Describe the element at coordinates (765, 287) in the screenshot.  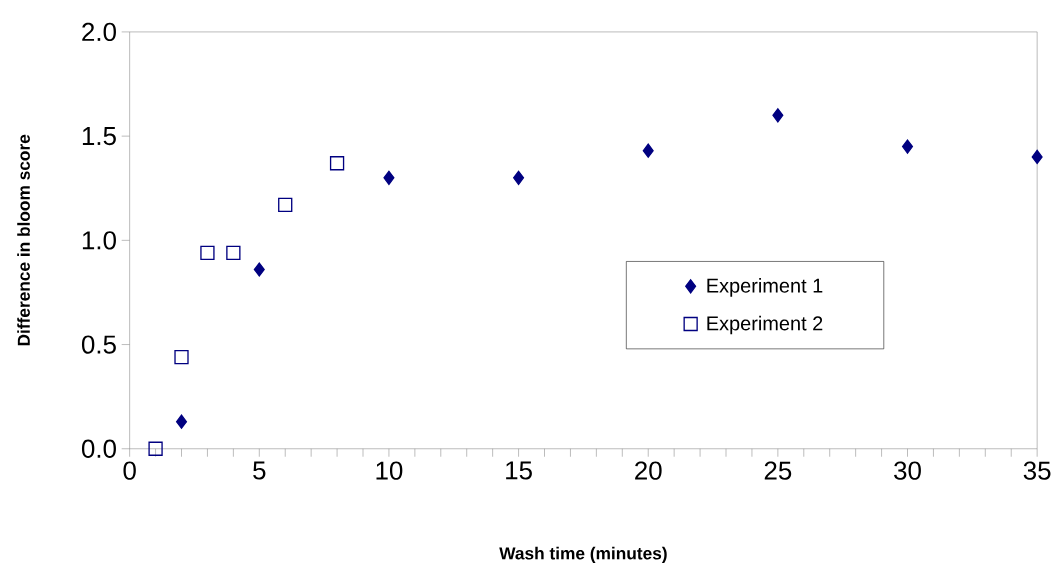
I see `legend-label: Experiment 1` at that location.